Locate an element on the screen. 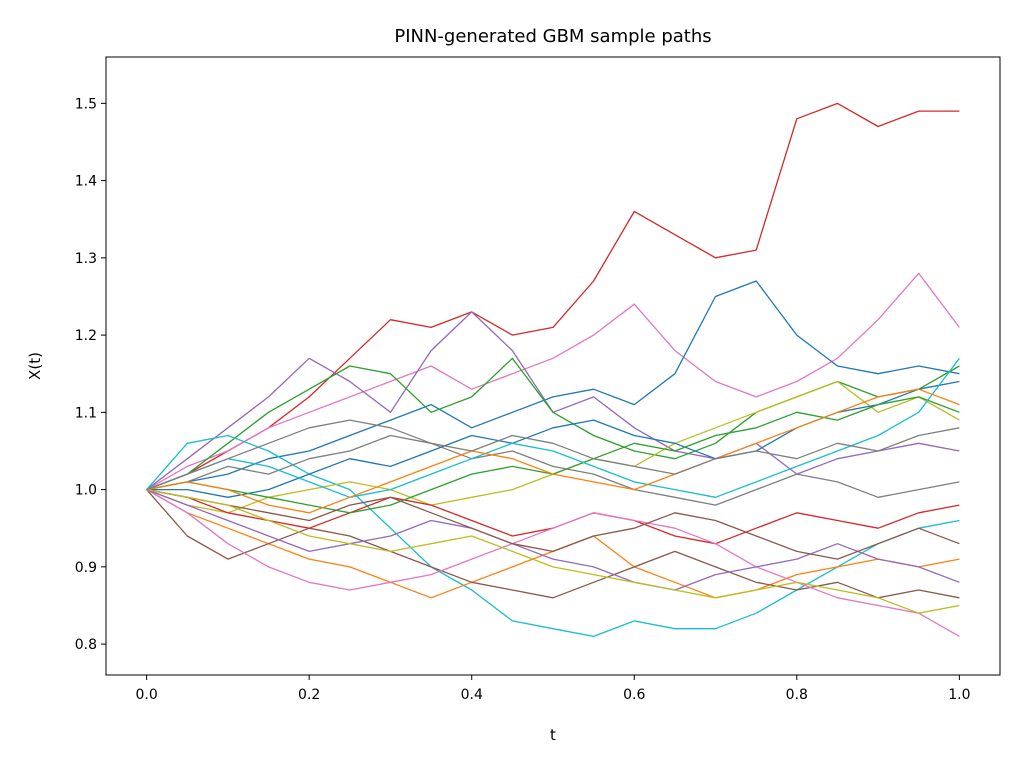 The height and width of the screenshot is (768, 1024). y-tick-label: 0.9 is located at coordinates (86, 568).